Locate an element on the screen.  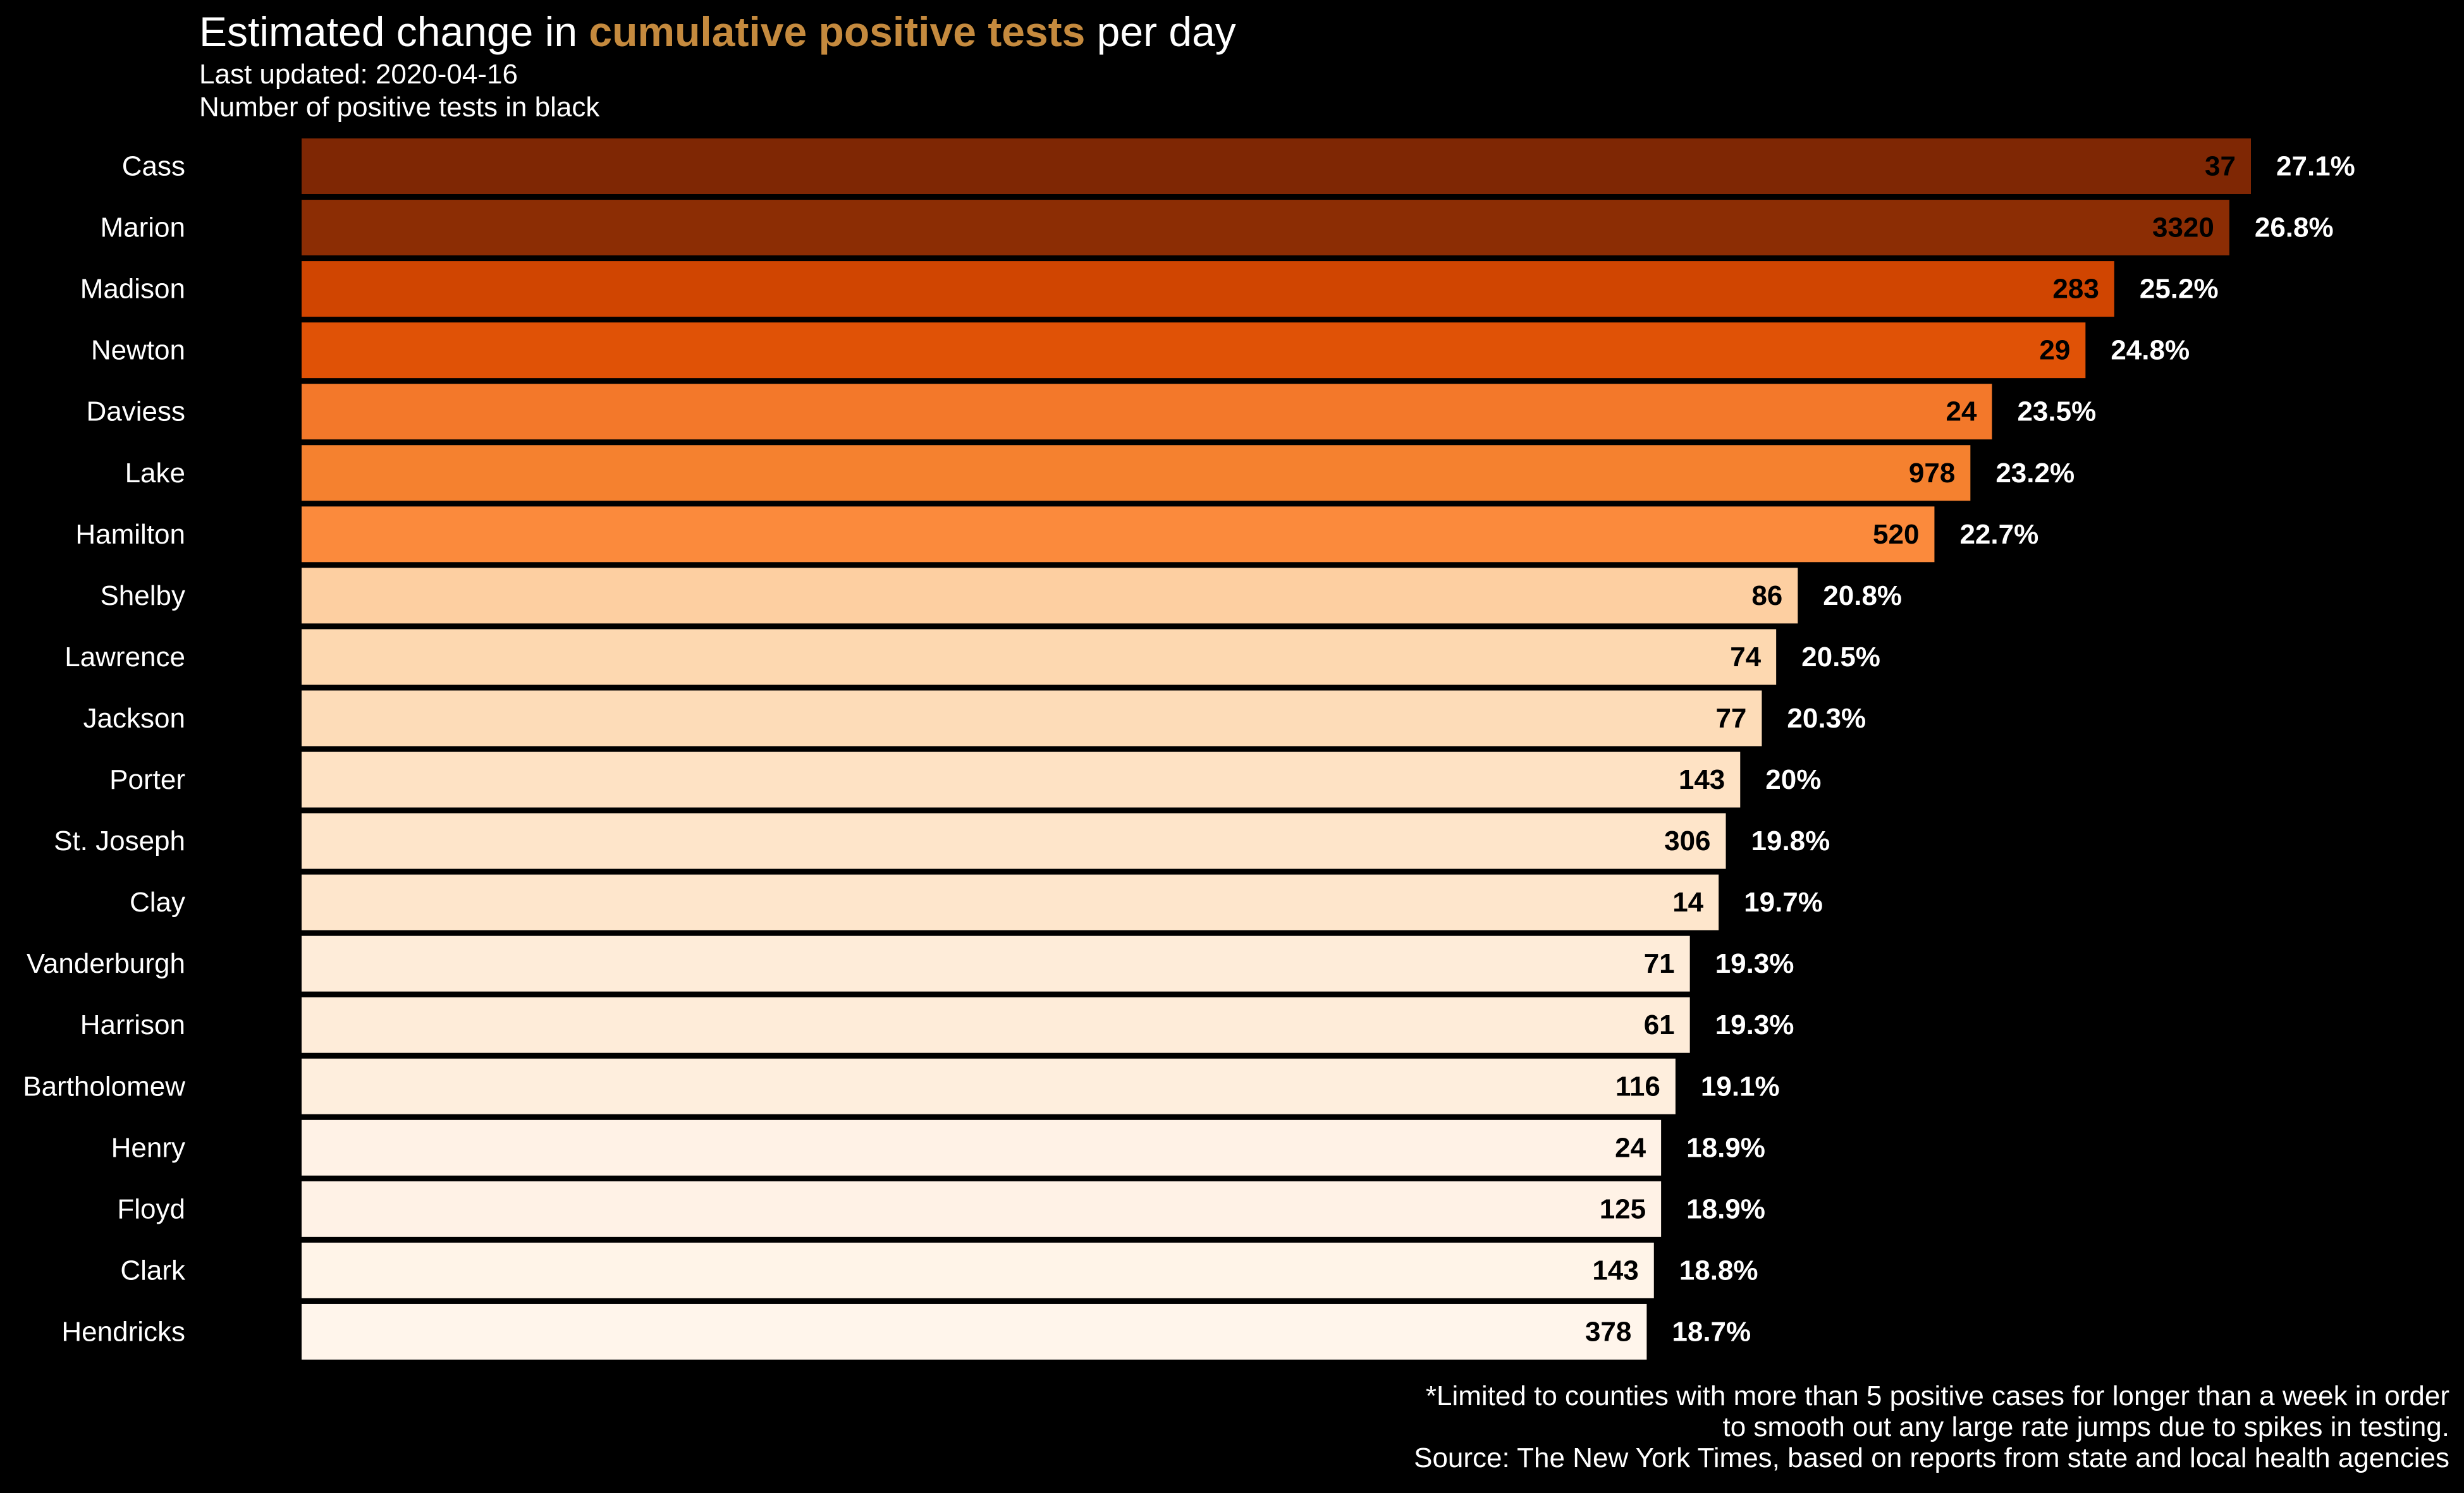
category-label: St. Joseph is located at coordinates (119, 841).